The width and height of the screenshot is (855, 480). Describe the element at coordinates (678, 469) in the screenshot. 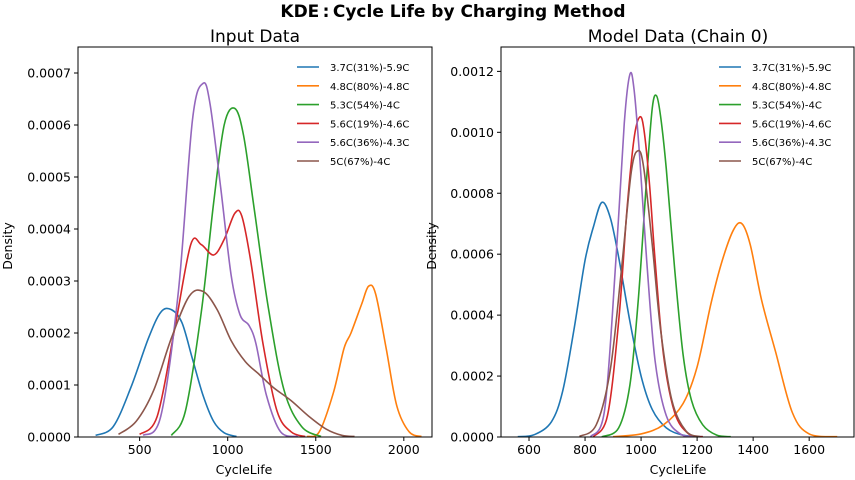

I see `panel-1-xlabel: CycleLife` at that location.